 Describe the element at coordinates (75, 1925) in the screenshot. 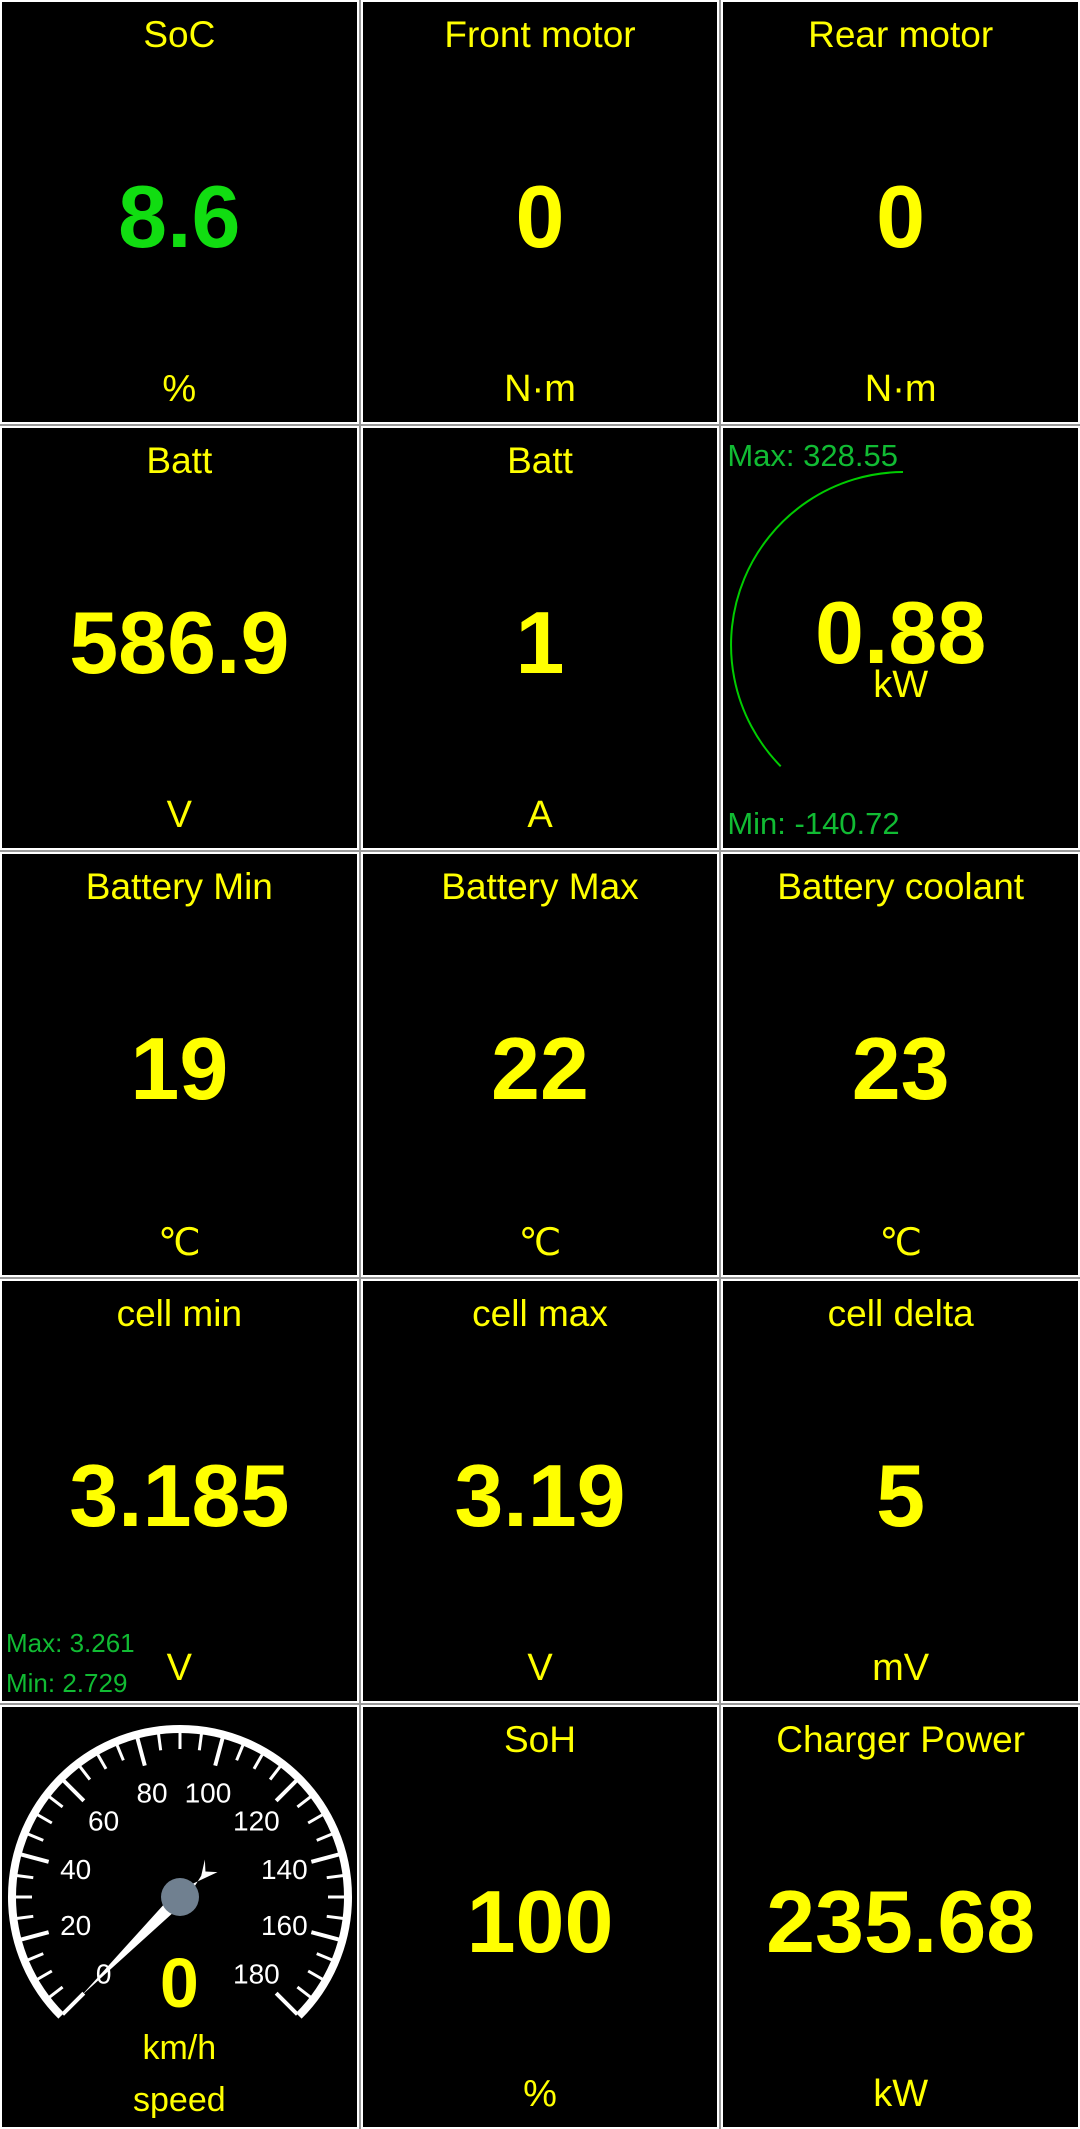

I see `gauge-tick-label: 20` at that location.